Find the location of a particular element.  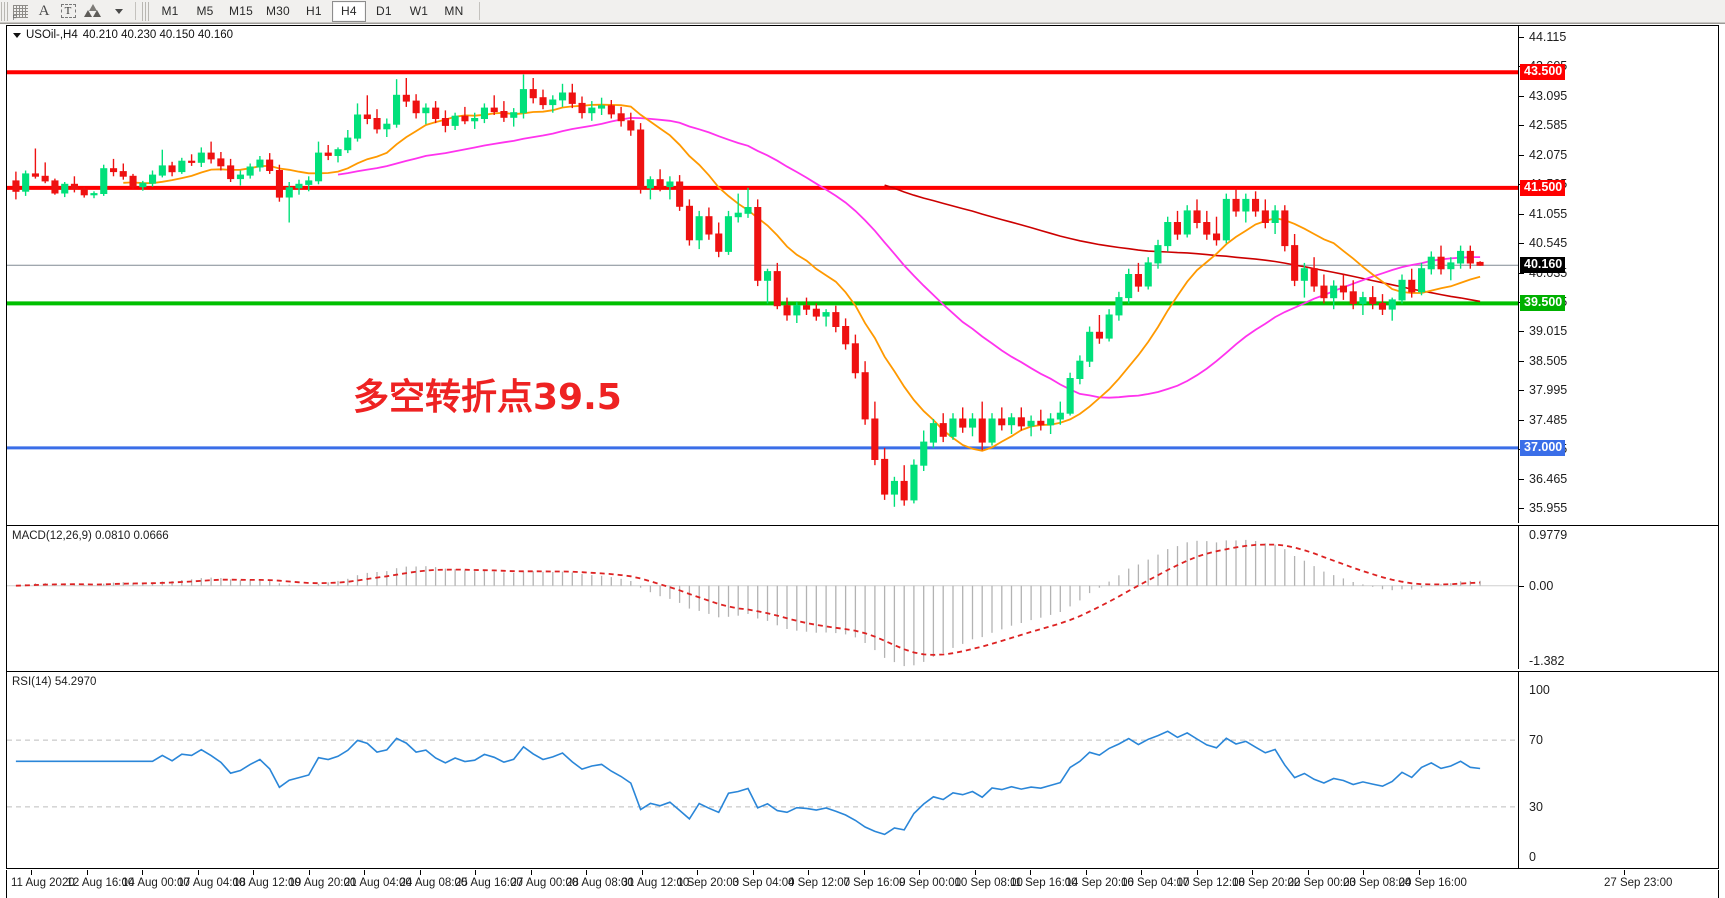

level-badge-37000: 37.000 is located at coordinates (1543, 447).